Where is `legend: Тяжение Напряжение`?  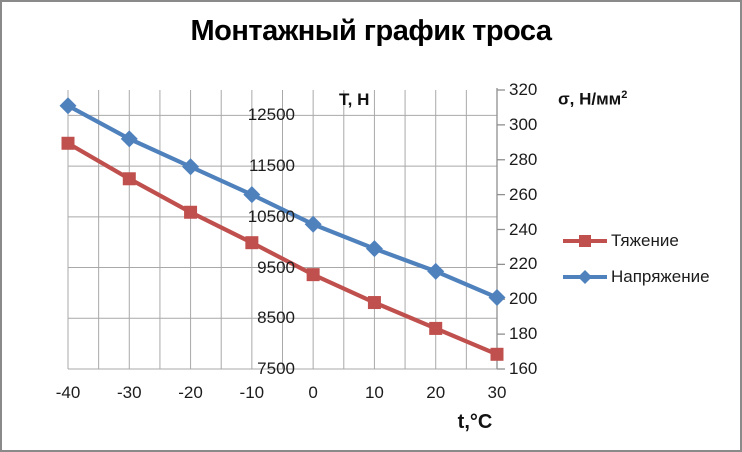
legend: Тяжение Напряжение is located at coordinates (636, 258).